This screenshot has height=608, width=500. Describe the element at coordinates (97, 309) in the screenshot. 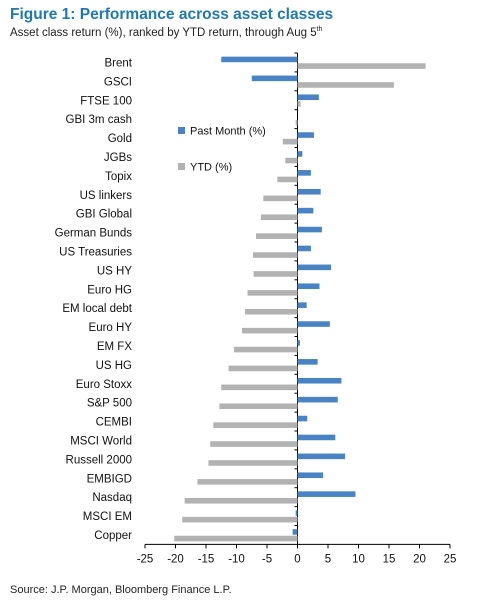

I see `category-label: EM local debt` at that location.